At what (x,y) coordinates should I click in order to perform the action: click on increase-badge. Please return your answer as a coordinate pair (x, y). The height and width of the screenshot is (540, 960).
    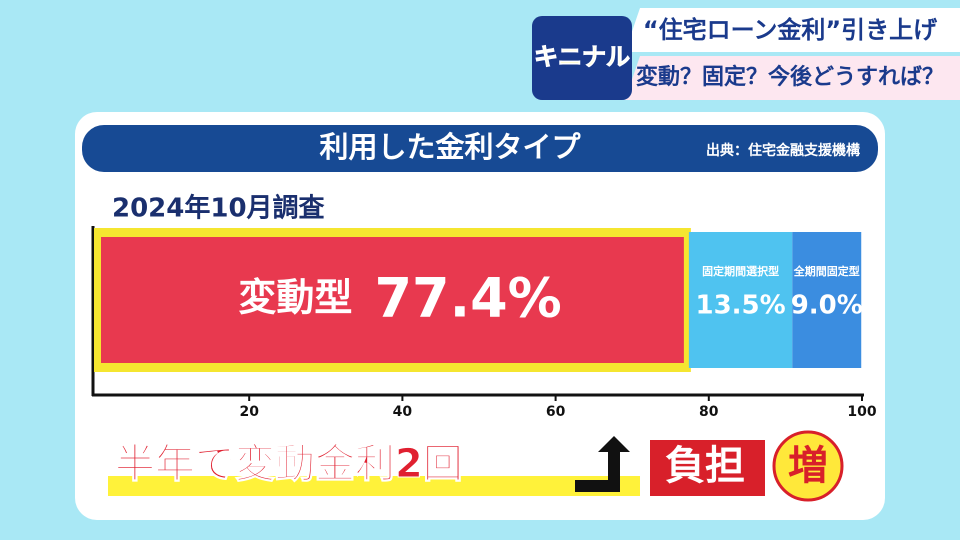
    Looking at the image, I should click on (808, 466).